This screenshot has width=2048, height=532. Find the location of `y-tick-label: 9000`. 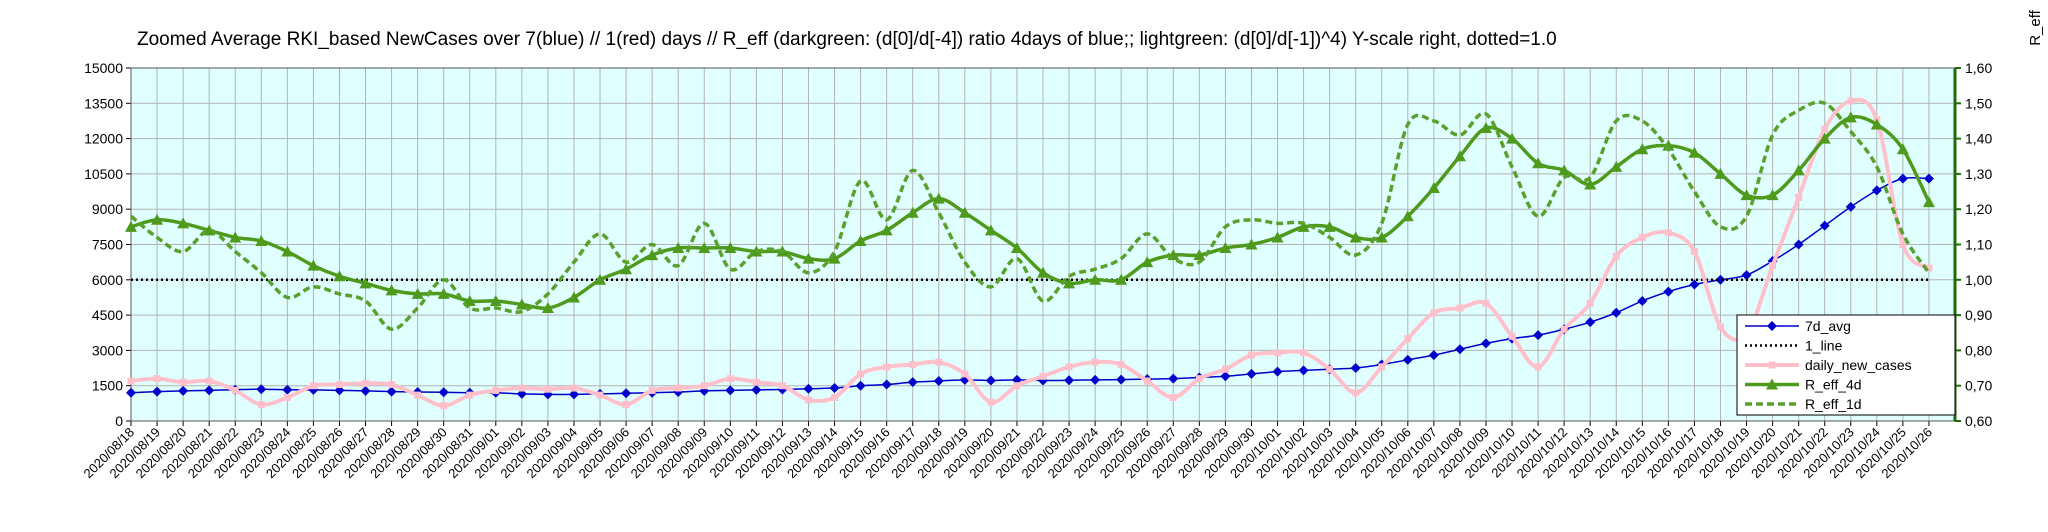

y-tick-label: 9000 is located at coordinates (107, 209).